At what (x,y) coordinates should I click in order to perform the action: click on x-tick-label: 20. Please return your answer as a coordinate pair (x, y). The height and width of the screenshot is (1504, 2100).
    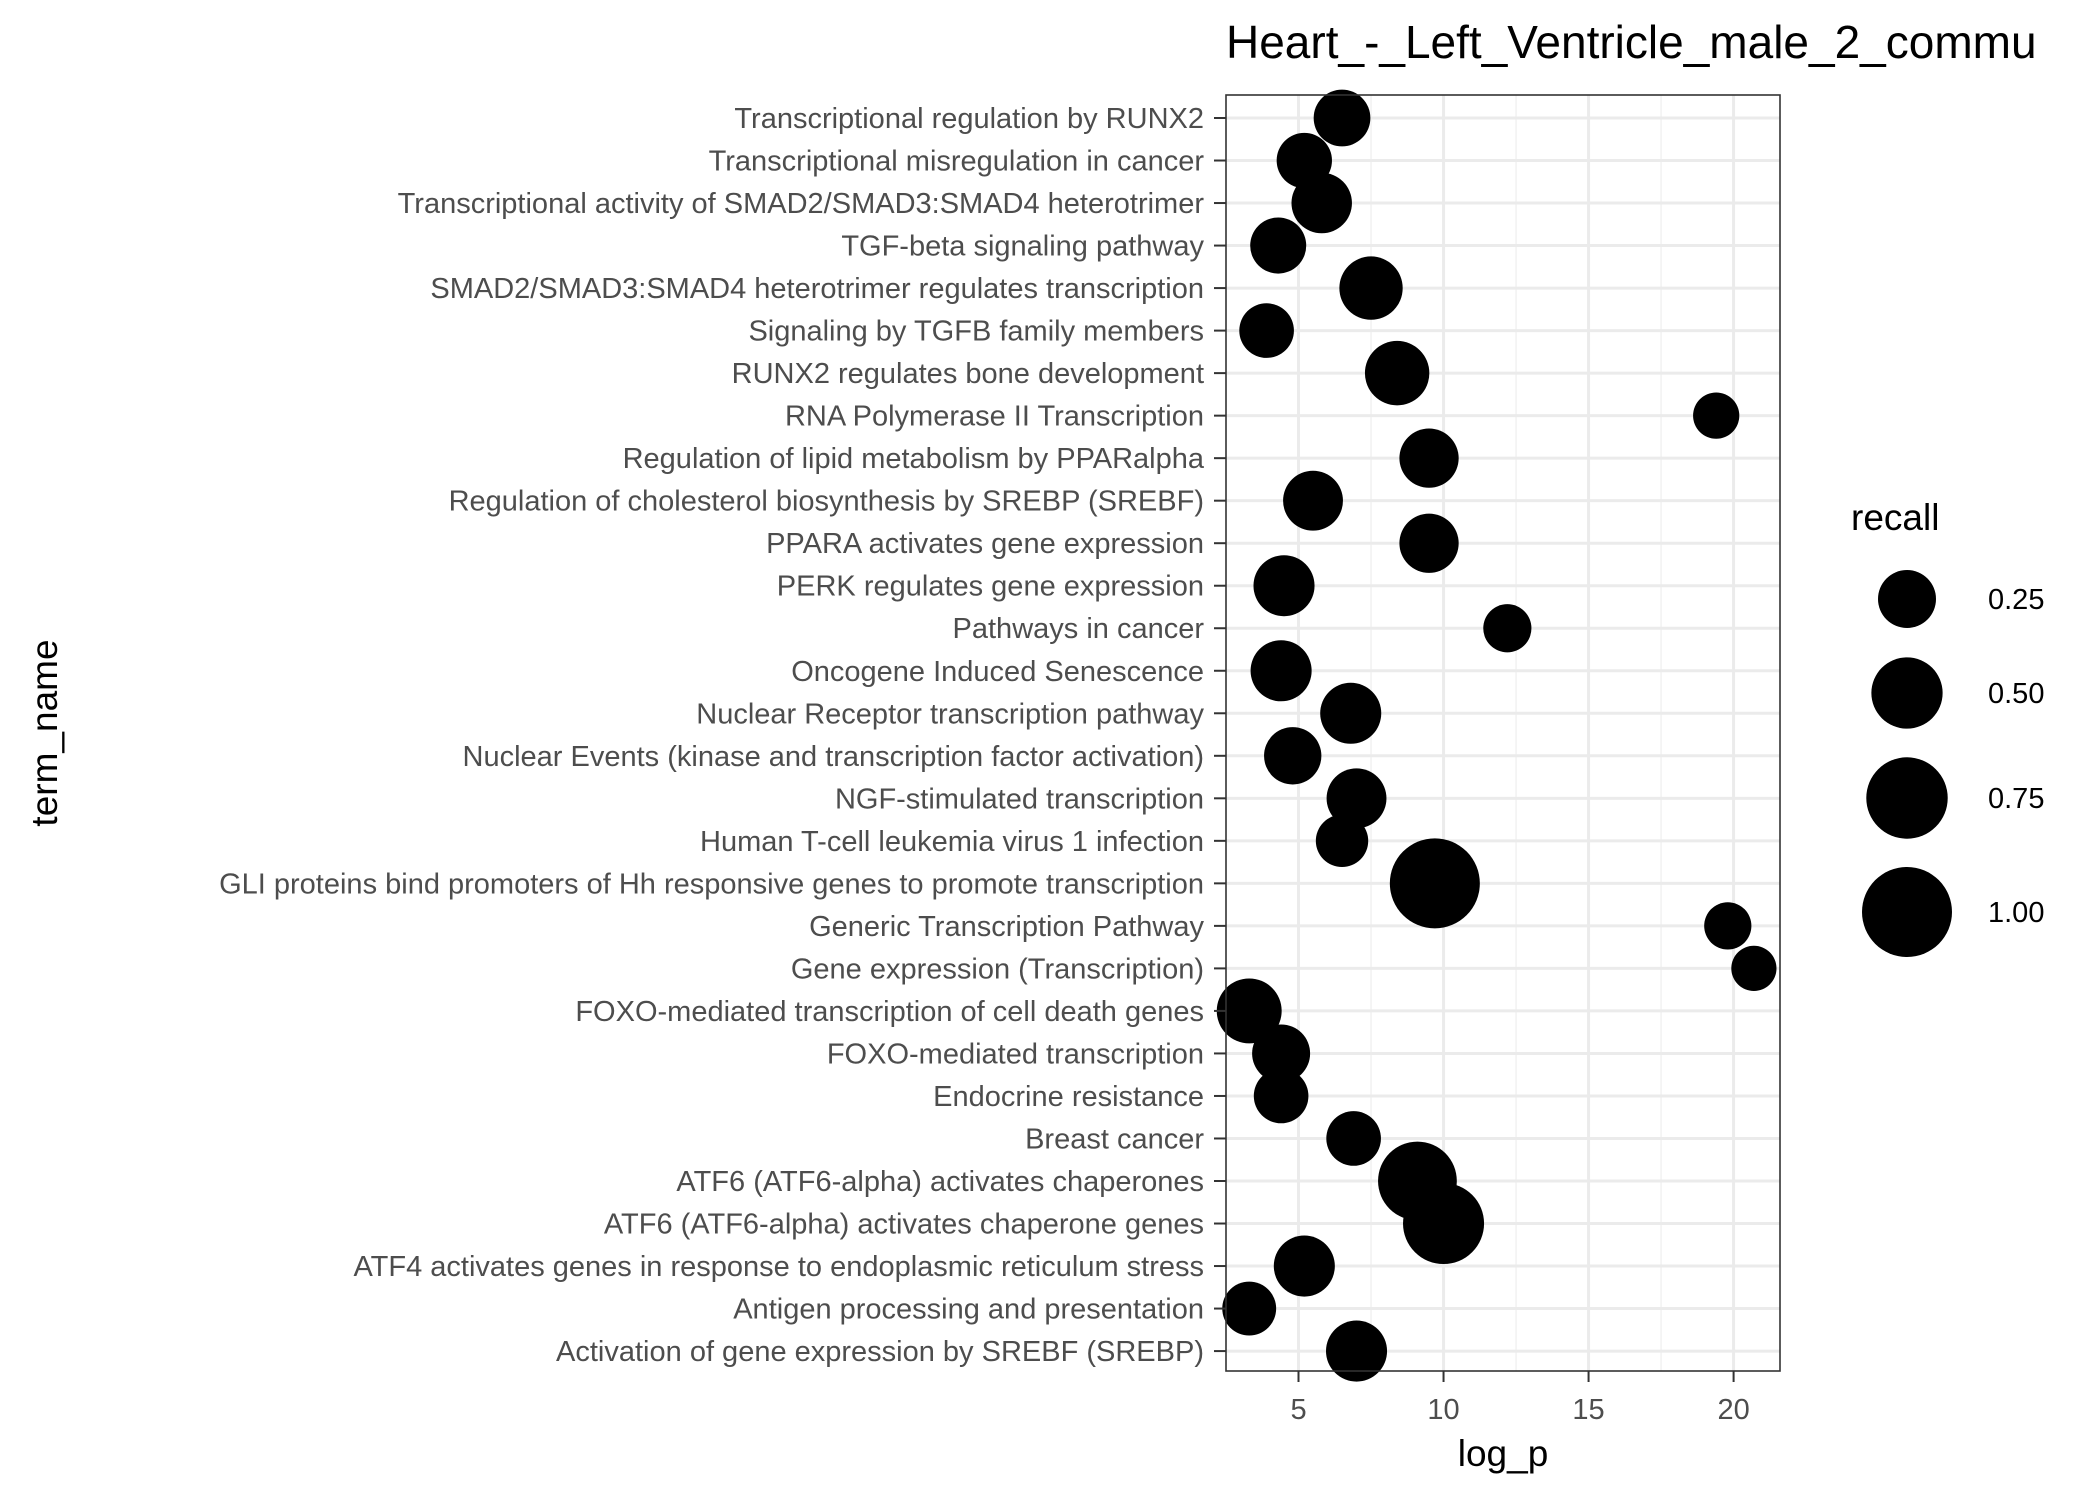
    Looking at the image, I should click on (1733, 1410).